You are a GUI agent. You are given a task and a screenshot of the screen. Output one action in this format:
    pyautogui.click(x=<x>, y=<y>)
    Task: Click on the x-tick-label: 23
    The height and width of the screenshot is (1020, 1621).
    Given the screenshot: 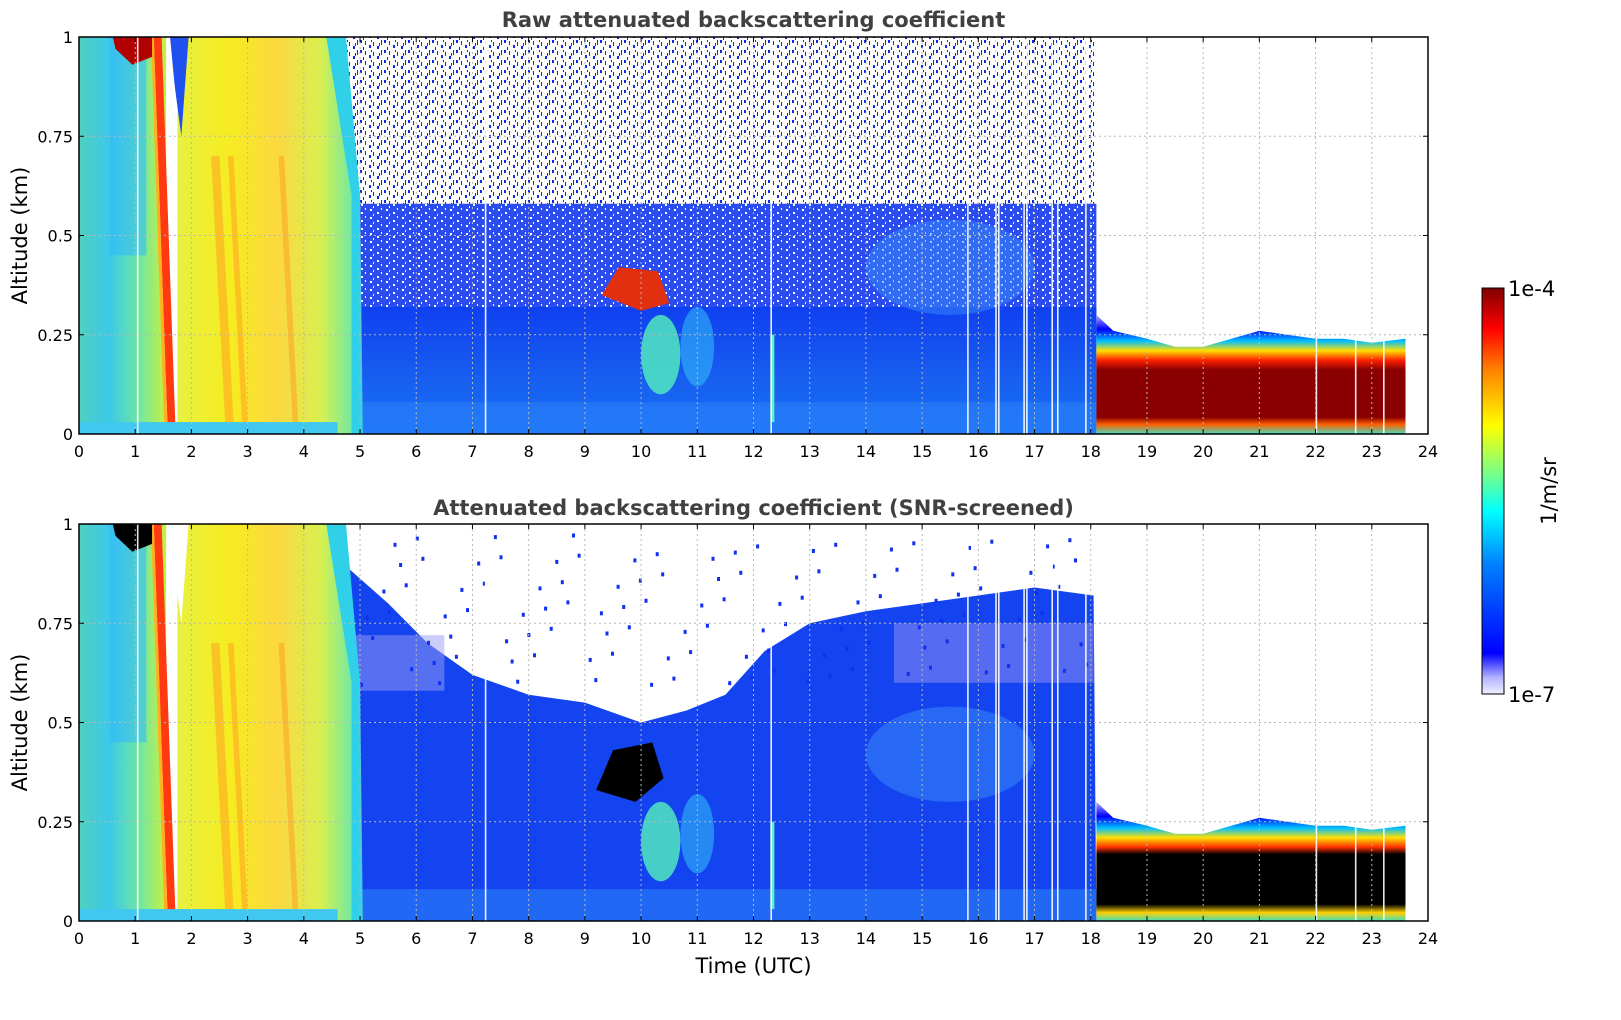 What is the action you would take?
    pyautogui.click(x=1372, y=938)
    